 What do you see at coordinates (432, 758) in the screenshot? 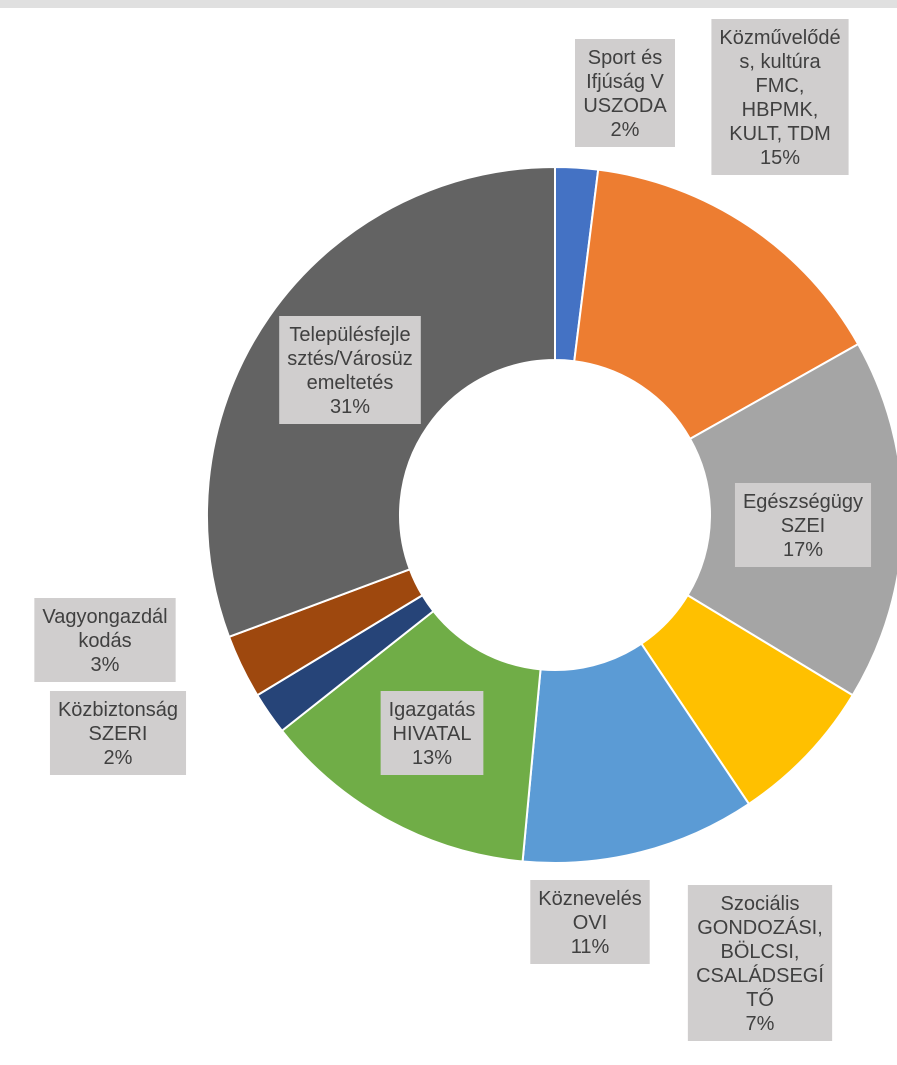
I see `value-label: 13%` at bounding box center [432, 758].